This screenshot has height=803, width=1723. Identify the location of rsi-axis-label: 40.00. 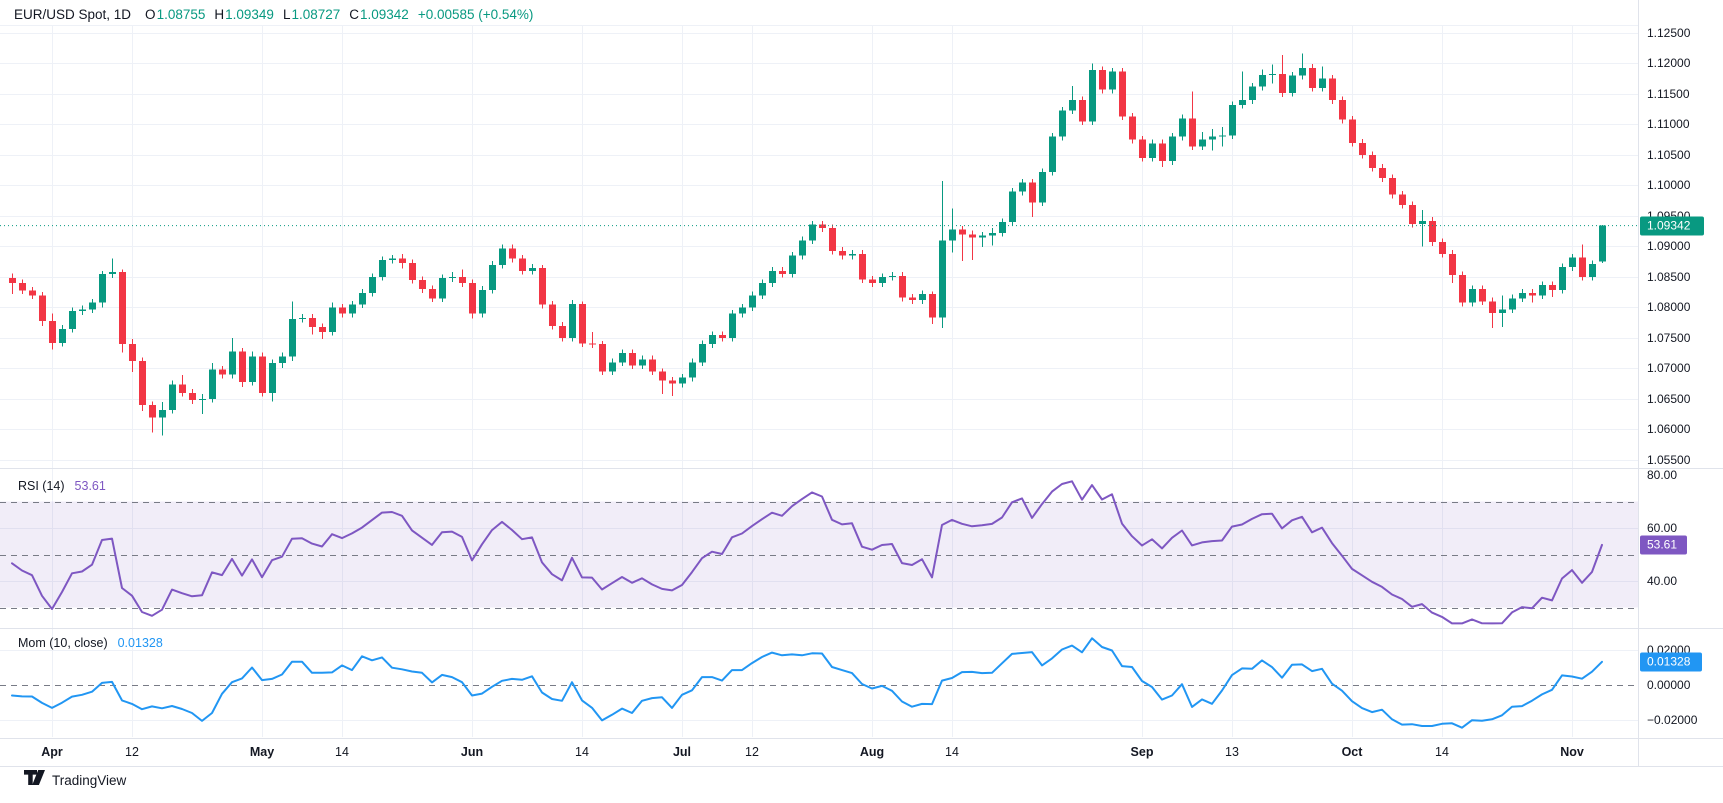
(1662, 581).